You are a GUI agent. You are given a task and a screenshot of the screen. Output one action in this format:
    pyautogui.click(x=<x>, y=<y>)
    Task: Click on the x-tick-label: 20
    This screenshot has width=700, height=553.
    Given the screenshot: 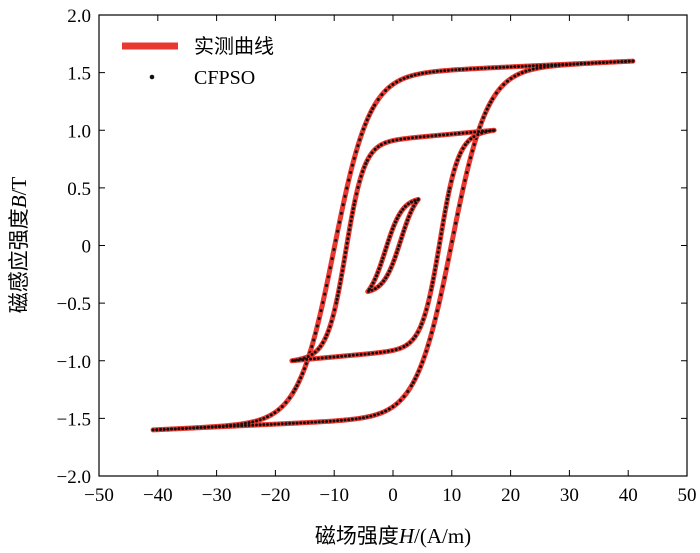 What is the action you would take?
    pyautogui.click(x=510, y=495)
    